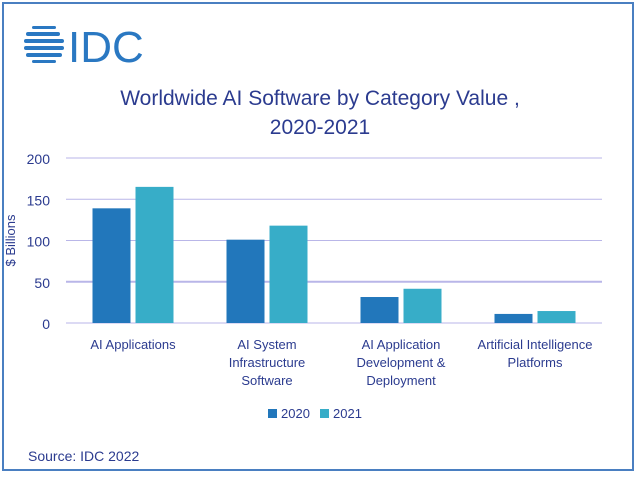 This screenshot has width=640, height=477. What do you see at coordinates (347, 413) in the screenshot?
I see `legend-label: 2021` at bounding box center [347, 413].